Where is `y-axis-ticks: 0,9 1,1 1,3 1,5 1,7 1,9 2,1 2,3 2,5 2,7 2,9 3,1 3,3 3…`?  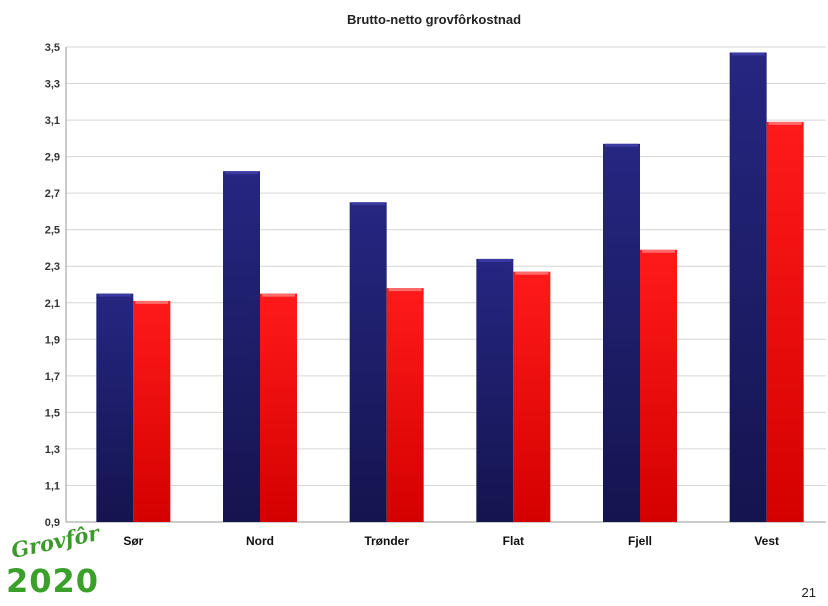
y-axis-ticks: 0,9 1,1 1,3 1,5 1,7 1,9 2,1 2,3 2,5 2,7 2,9 3,1 3,3 3… is located at coordinates (52, 285).